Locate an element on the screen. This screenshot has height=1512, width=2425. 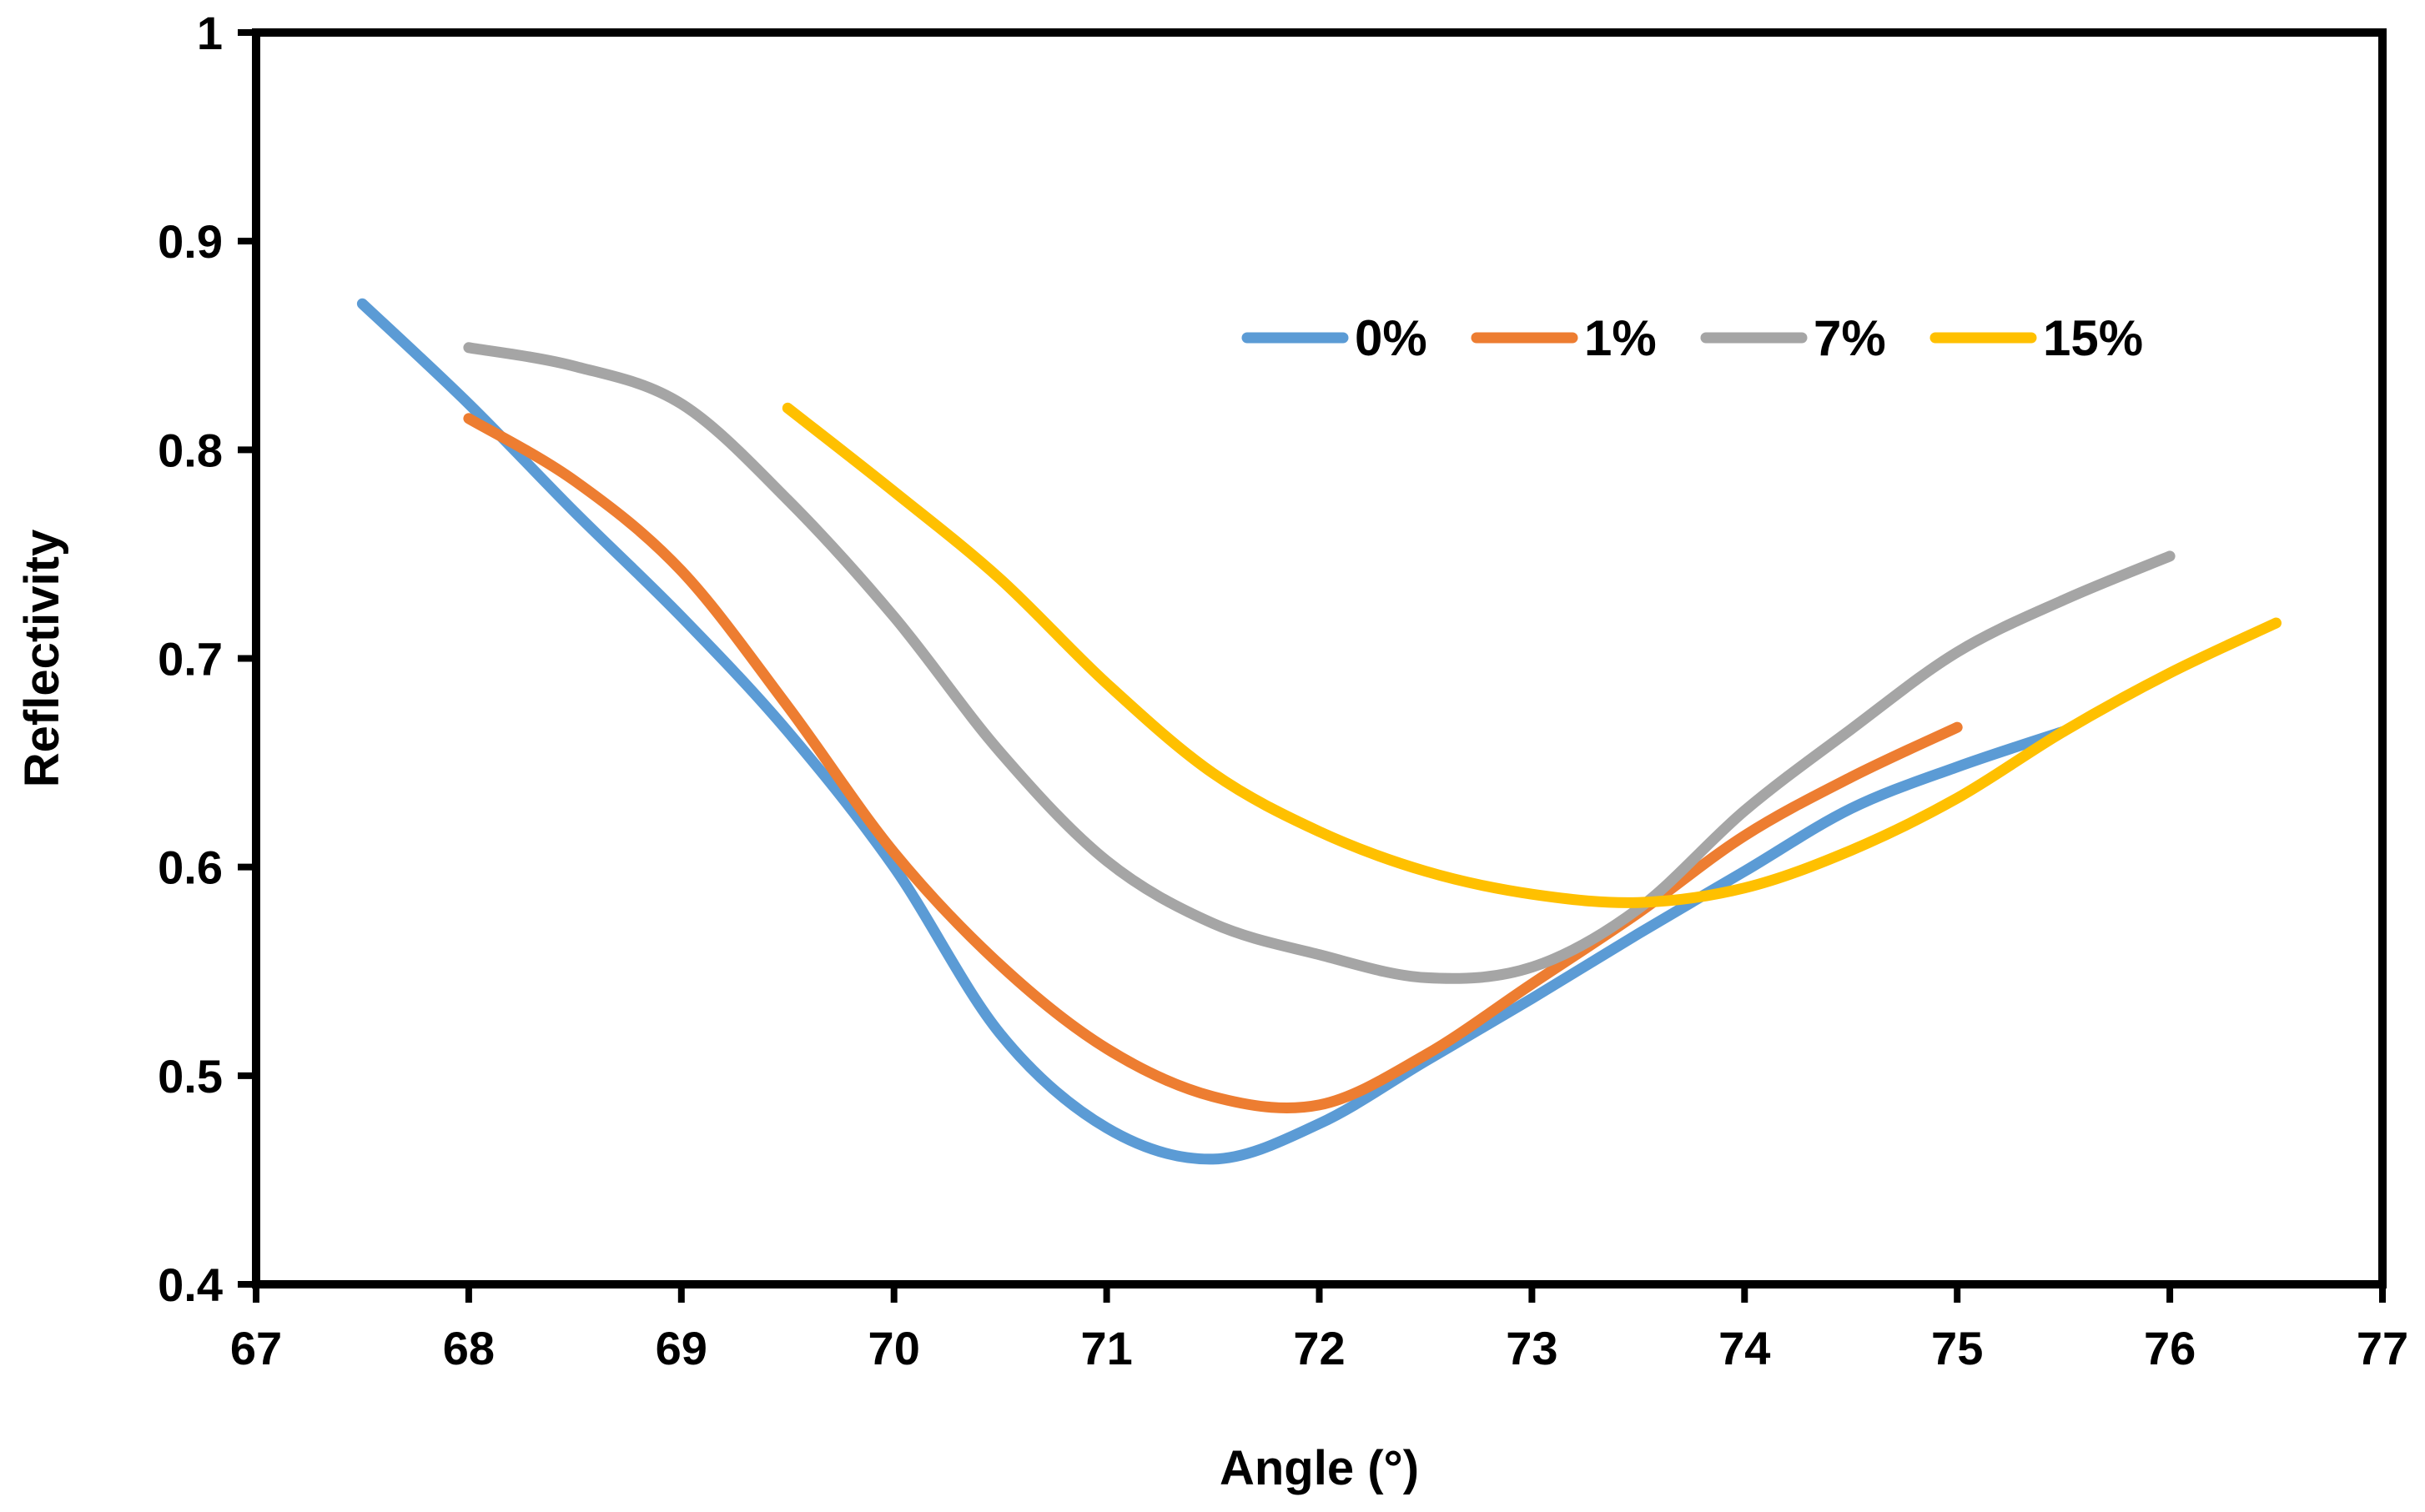
y-tick-label: 0.8 is located at coordinates (190, 450).